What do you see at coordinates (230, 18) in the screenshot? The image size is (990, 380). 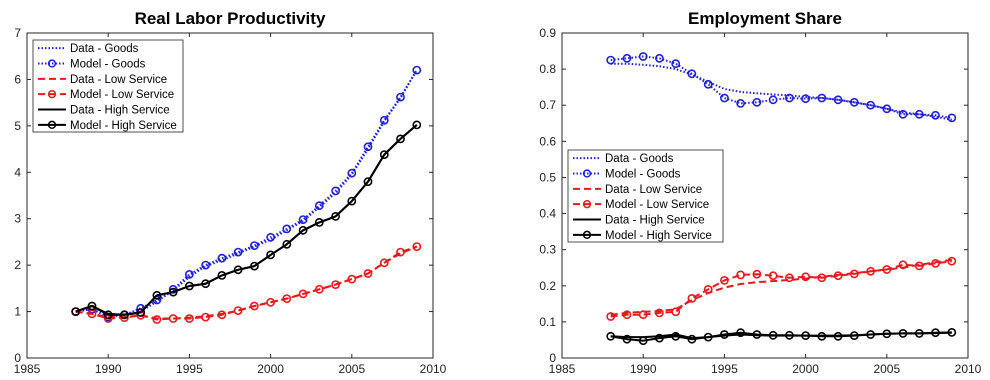 I see `chart-title: Real Labor Productivity` at bounding box center [230, 18].